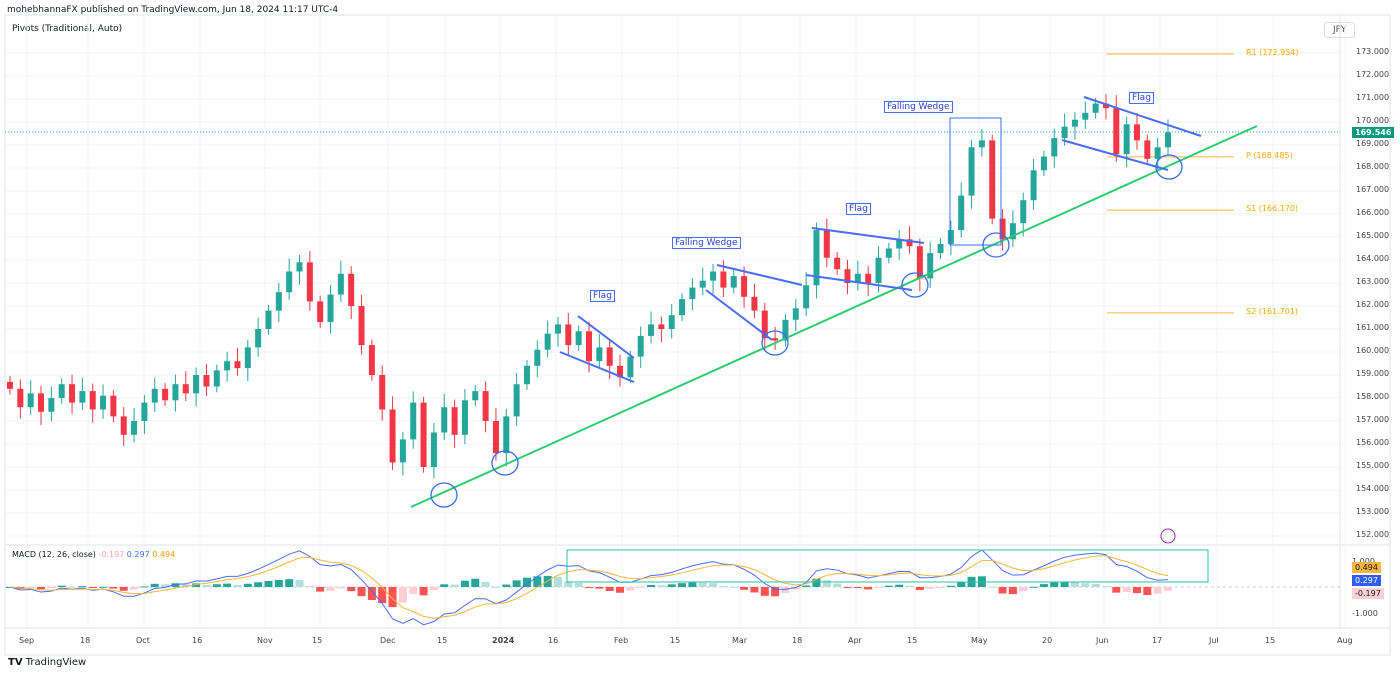  Describe the element at coordinates (1366, 580) in the screenshot. I see `macd-price-label: 0.297` at that location.